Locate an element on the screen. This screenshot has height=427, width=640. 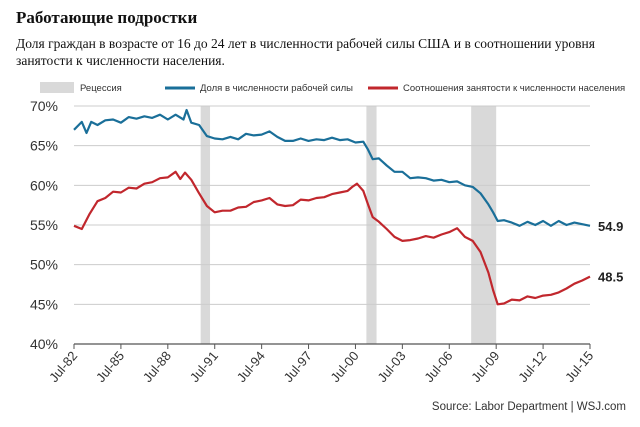
y-tick-label: 55% is located at coordinates (44, 225).